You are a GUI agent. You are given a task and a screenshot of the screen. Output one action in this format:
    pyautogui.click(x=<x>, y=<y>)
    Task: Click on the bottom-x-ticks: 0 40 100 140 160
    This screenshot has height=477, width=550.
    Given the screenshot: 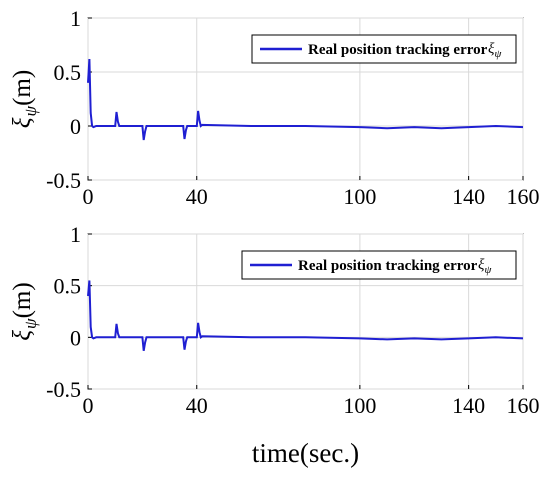 What is the action you would take?
    pyautogui.click(x=311, y=401)
    